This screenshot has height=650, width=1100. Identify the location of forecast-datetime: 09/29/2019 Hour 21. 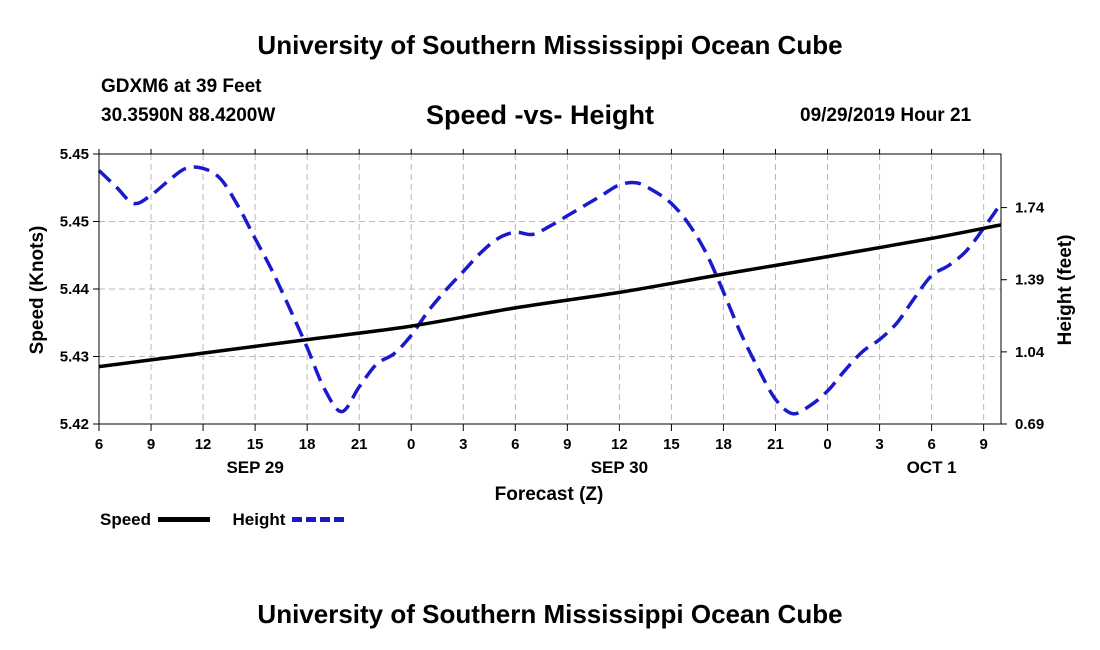
(886, 115).